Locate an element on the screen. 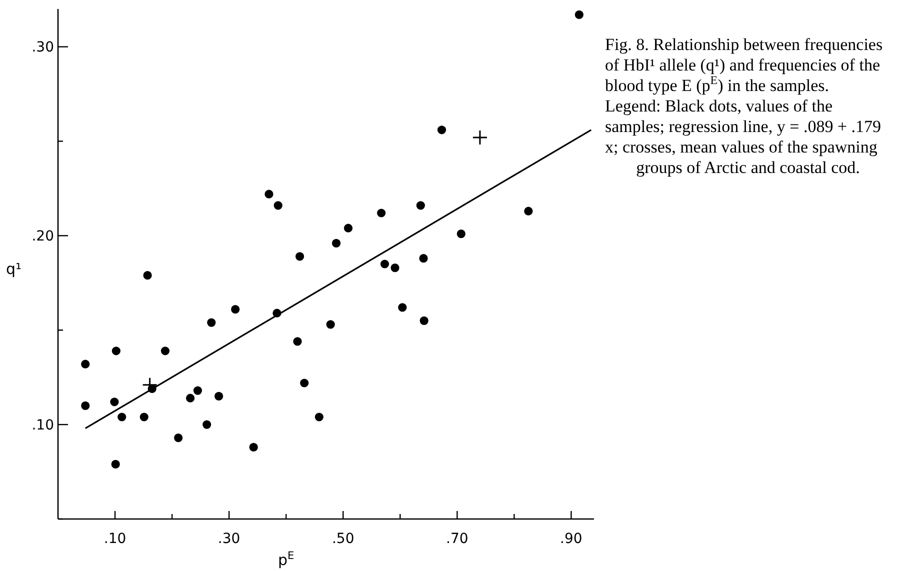 The height and width of the screenshot is (571, 899). x-tick-label: .30 is located at coordinates (229, 539).